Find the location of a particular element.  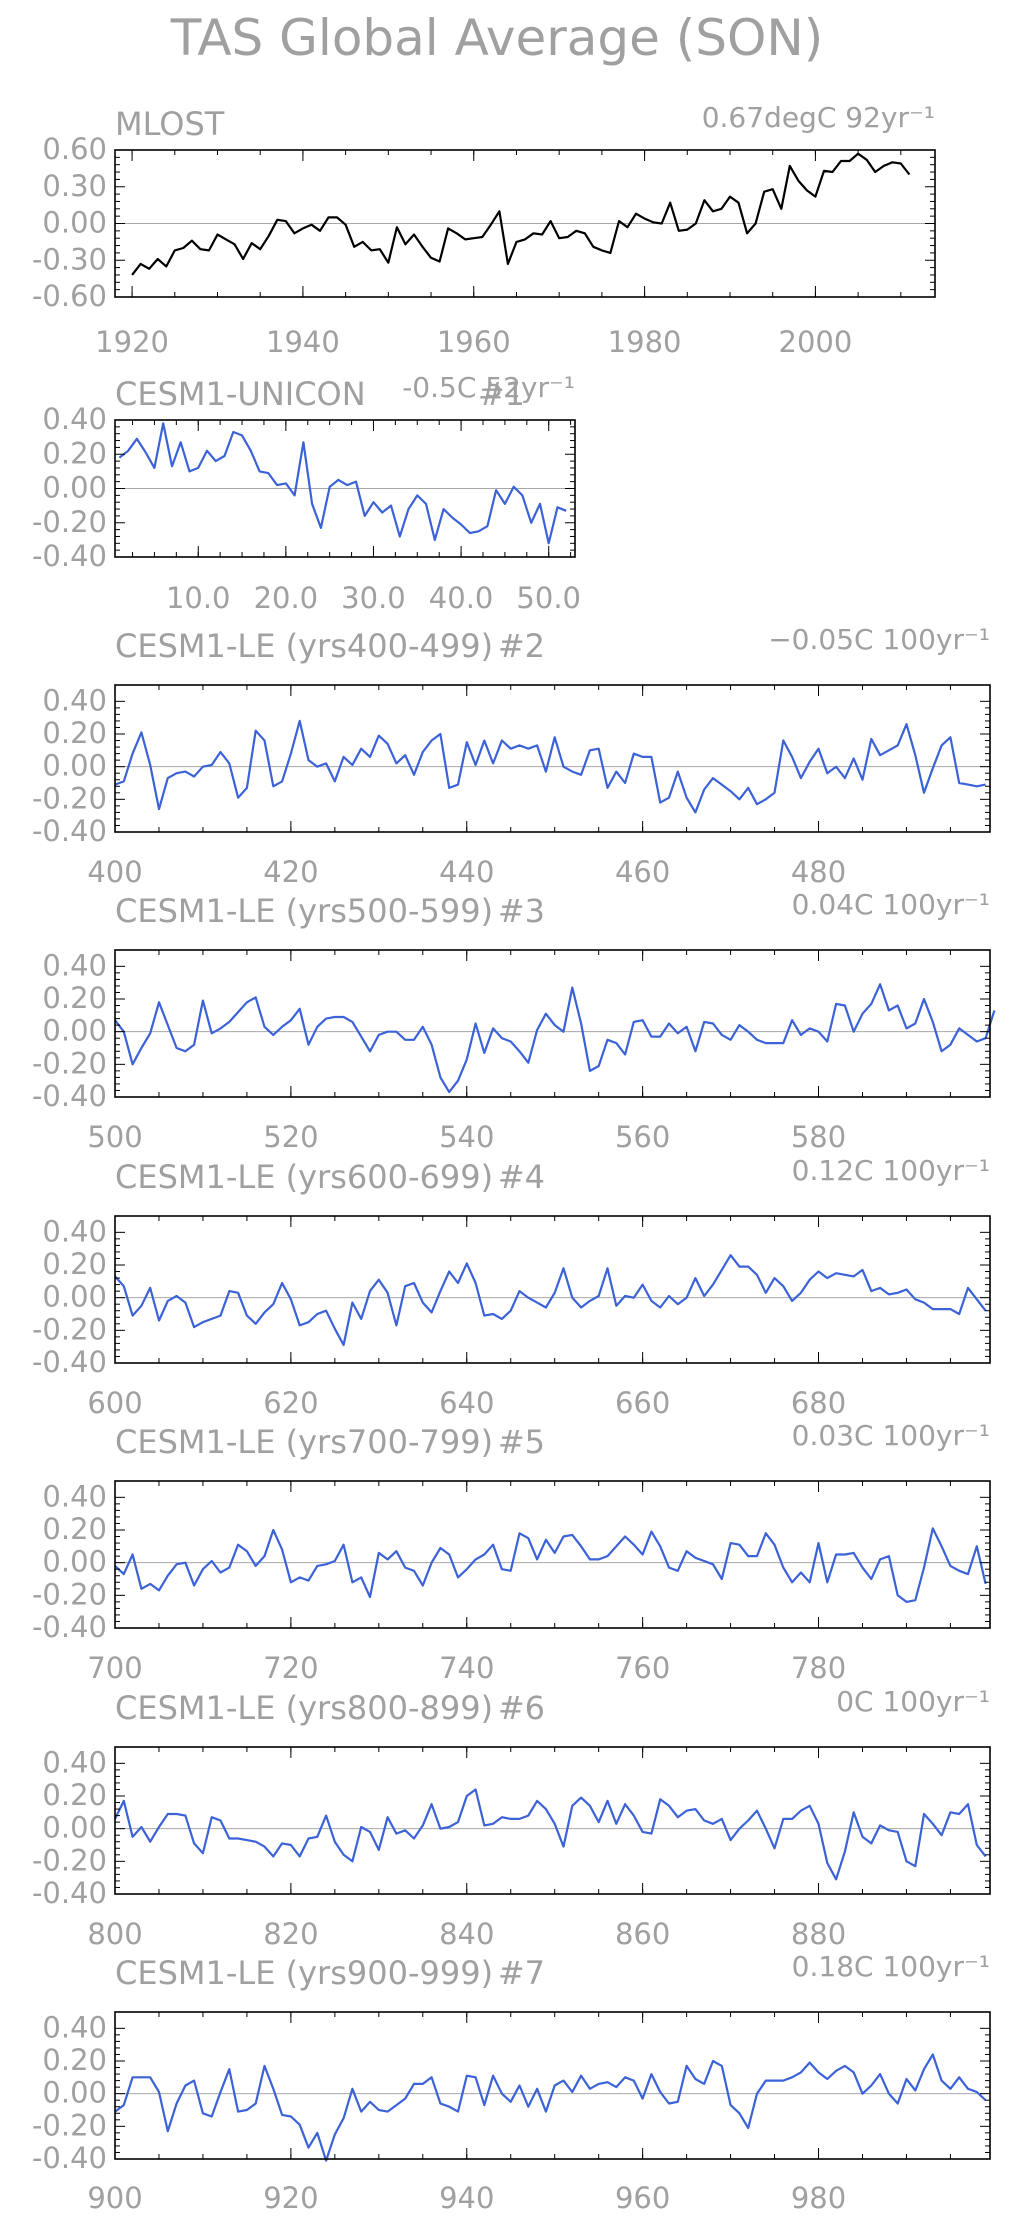

x-tick-label: 20.0 is located at coordinates (286, 598).